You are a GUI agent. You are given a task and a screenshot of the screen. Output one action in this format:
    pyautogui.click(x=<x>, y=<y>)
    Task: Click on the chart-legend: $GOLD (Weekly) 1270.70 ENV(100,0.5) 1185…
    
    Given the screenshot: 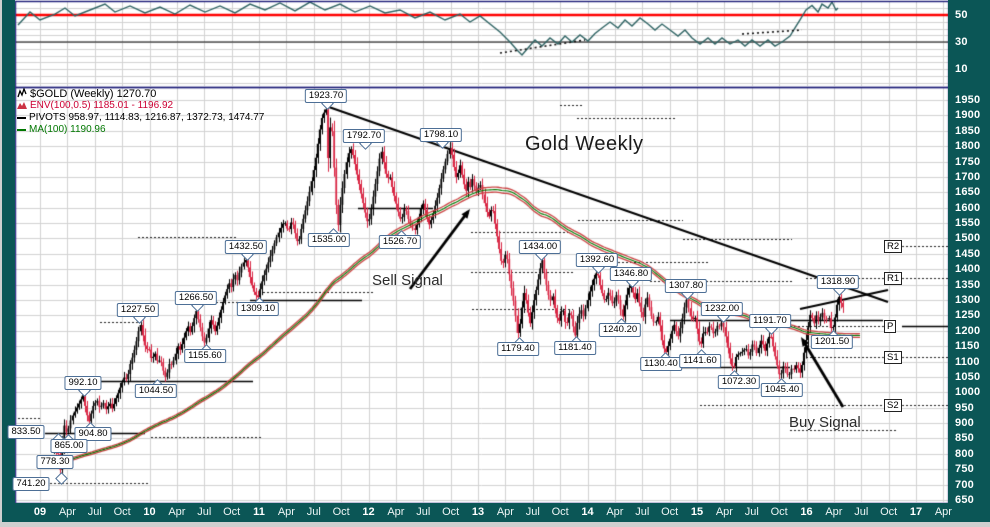 What is the action you would take?
    pyautogui.click(x=141, y=110)
    